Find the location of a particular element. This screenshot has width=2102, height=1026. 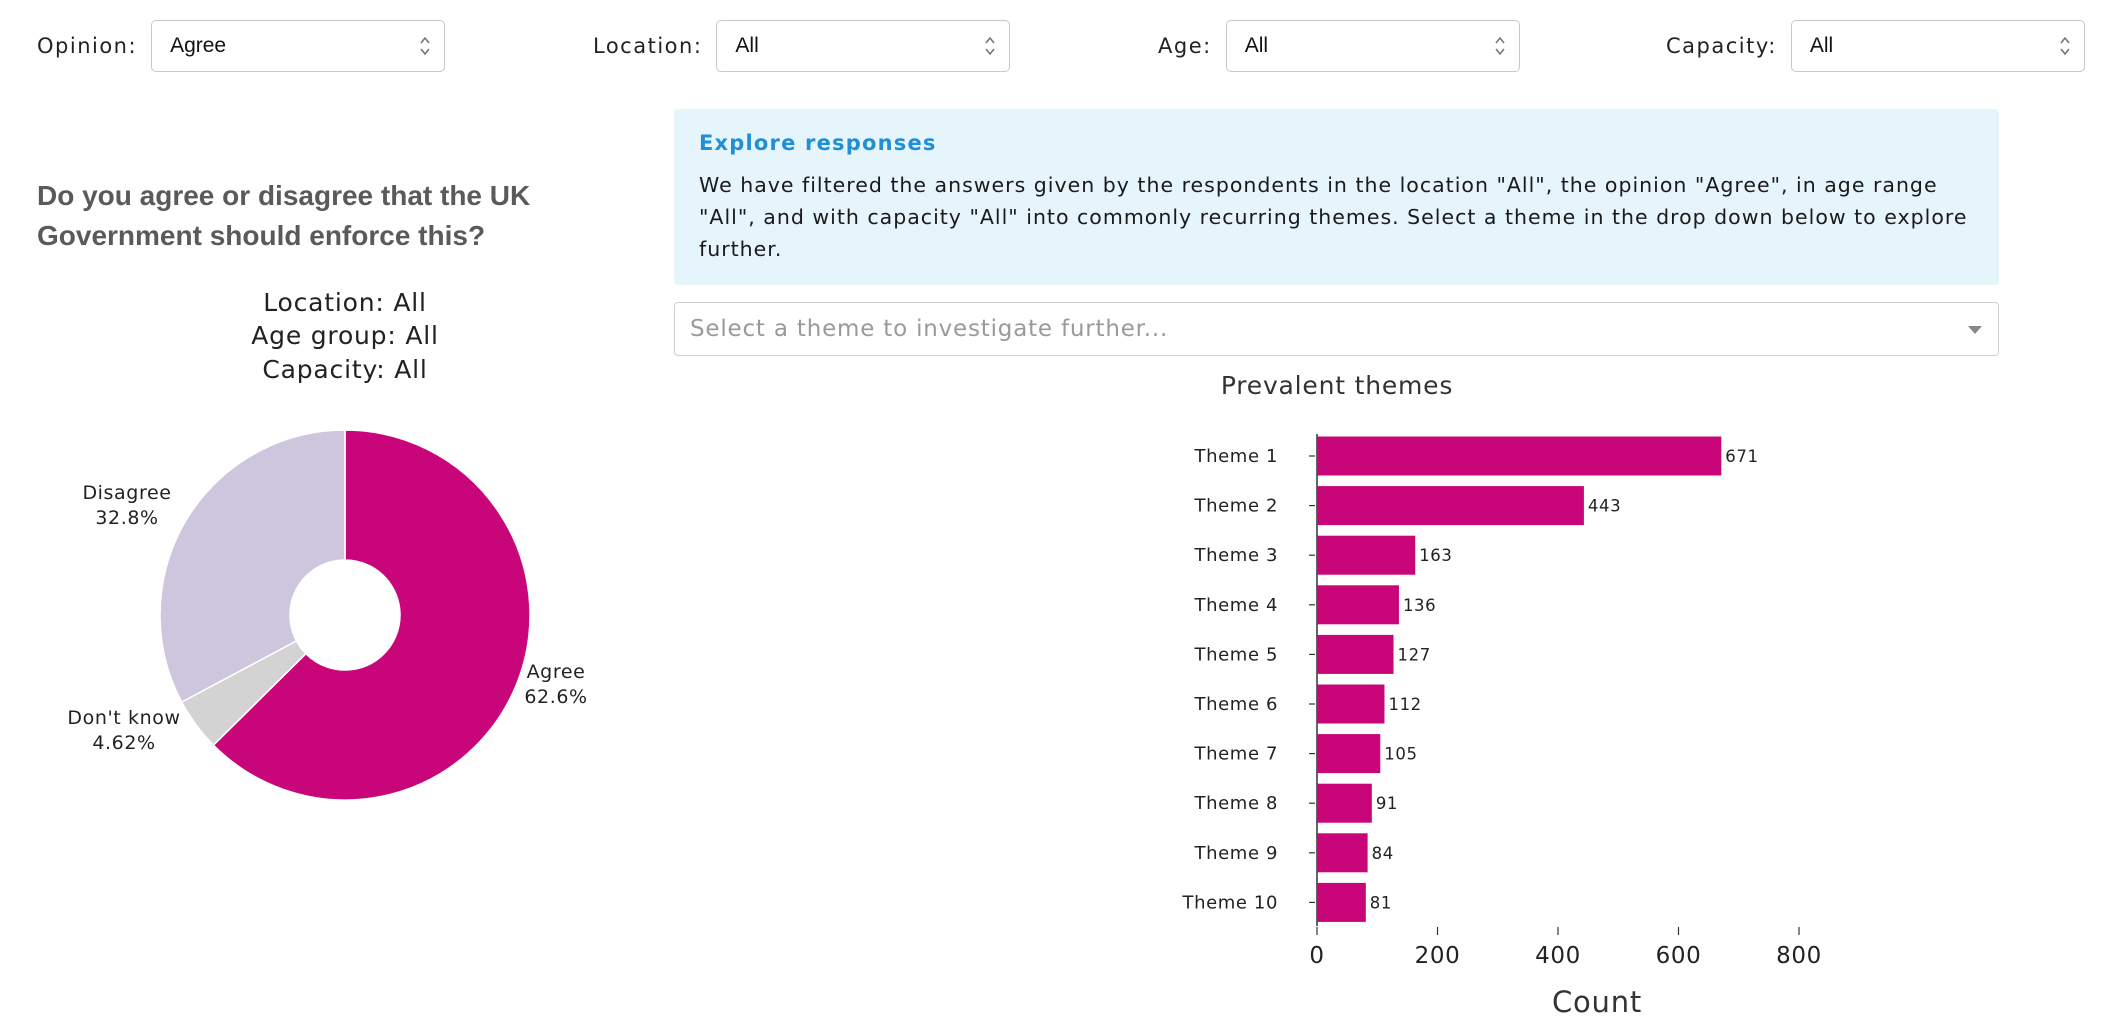

explore-responses-title: Explore responses is located at coordinates (818, 143).